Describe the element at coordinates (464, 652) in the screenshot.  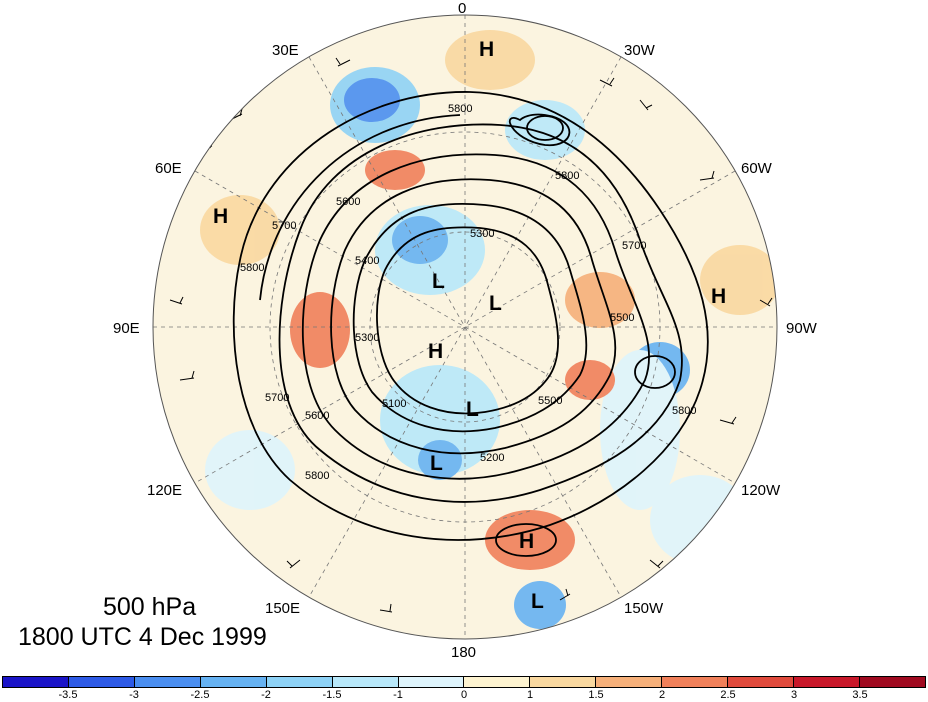
I see `lon-label-180: 180` at that location.